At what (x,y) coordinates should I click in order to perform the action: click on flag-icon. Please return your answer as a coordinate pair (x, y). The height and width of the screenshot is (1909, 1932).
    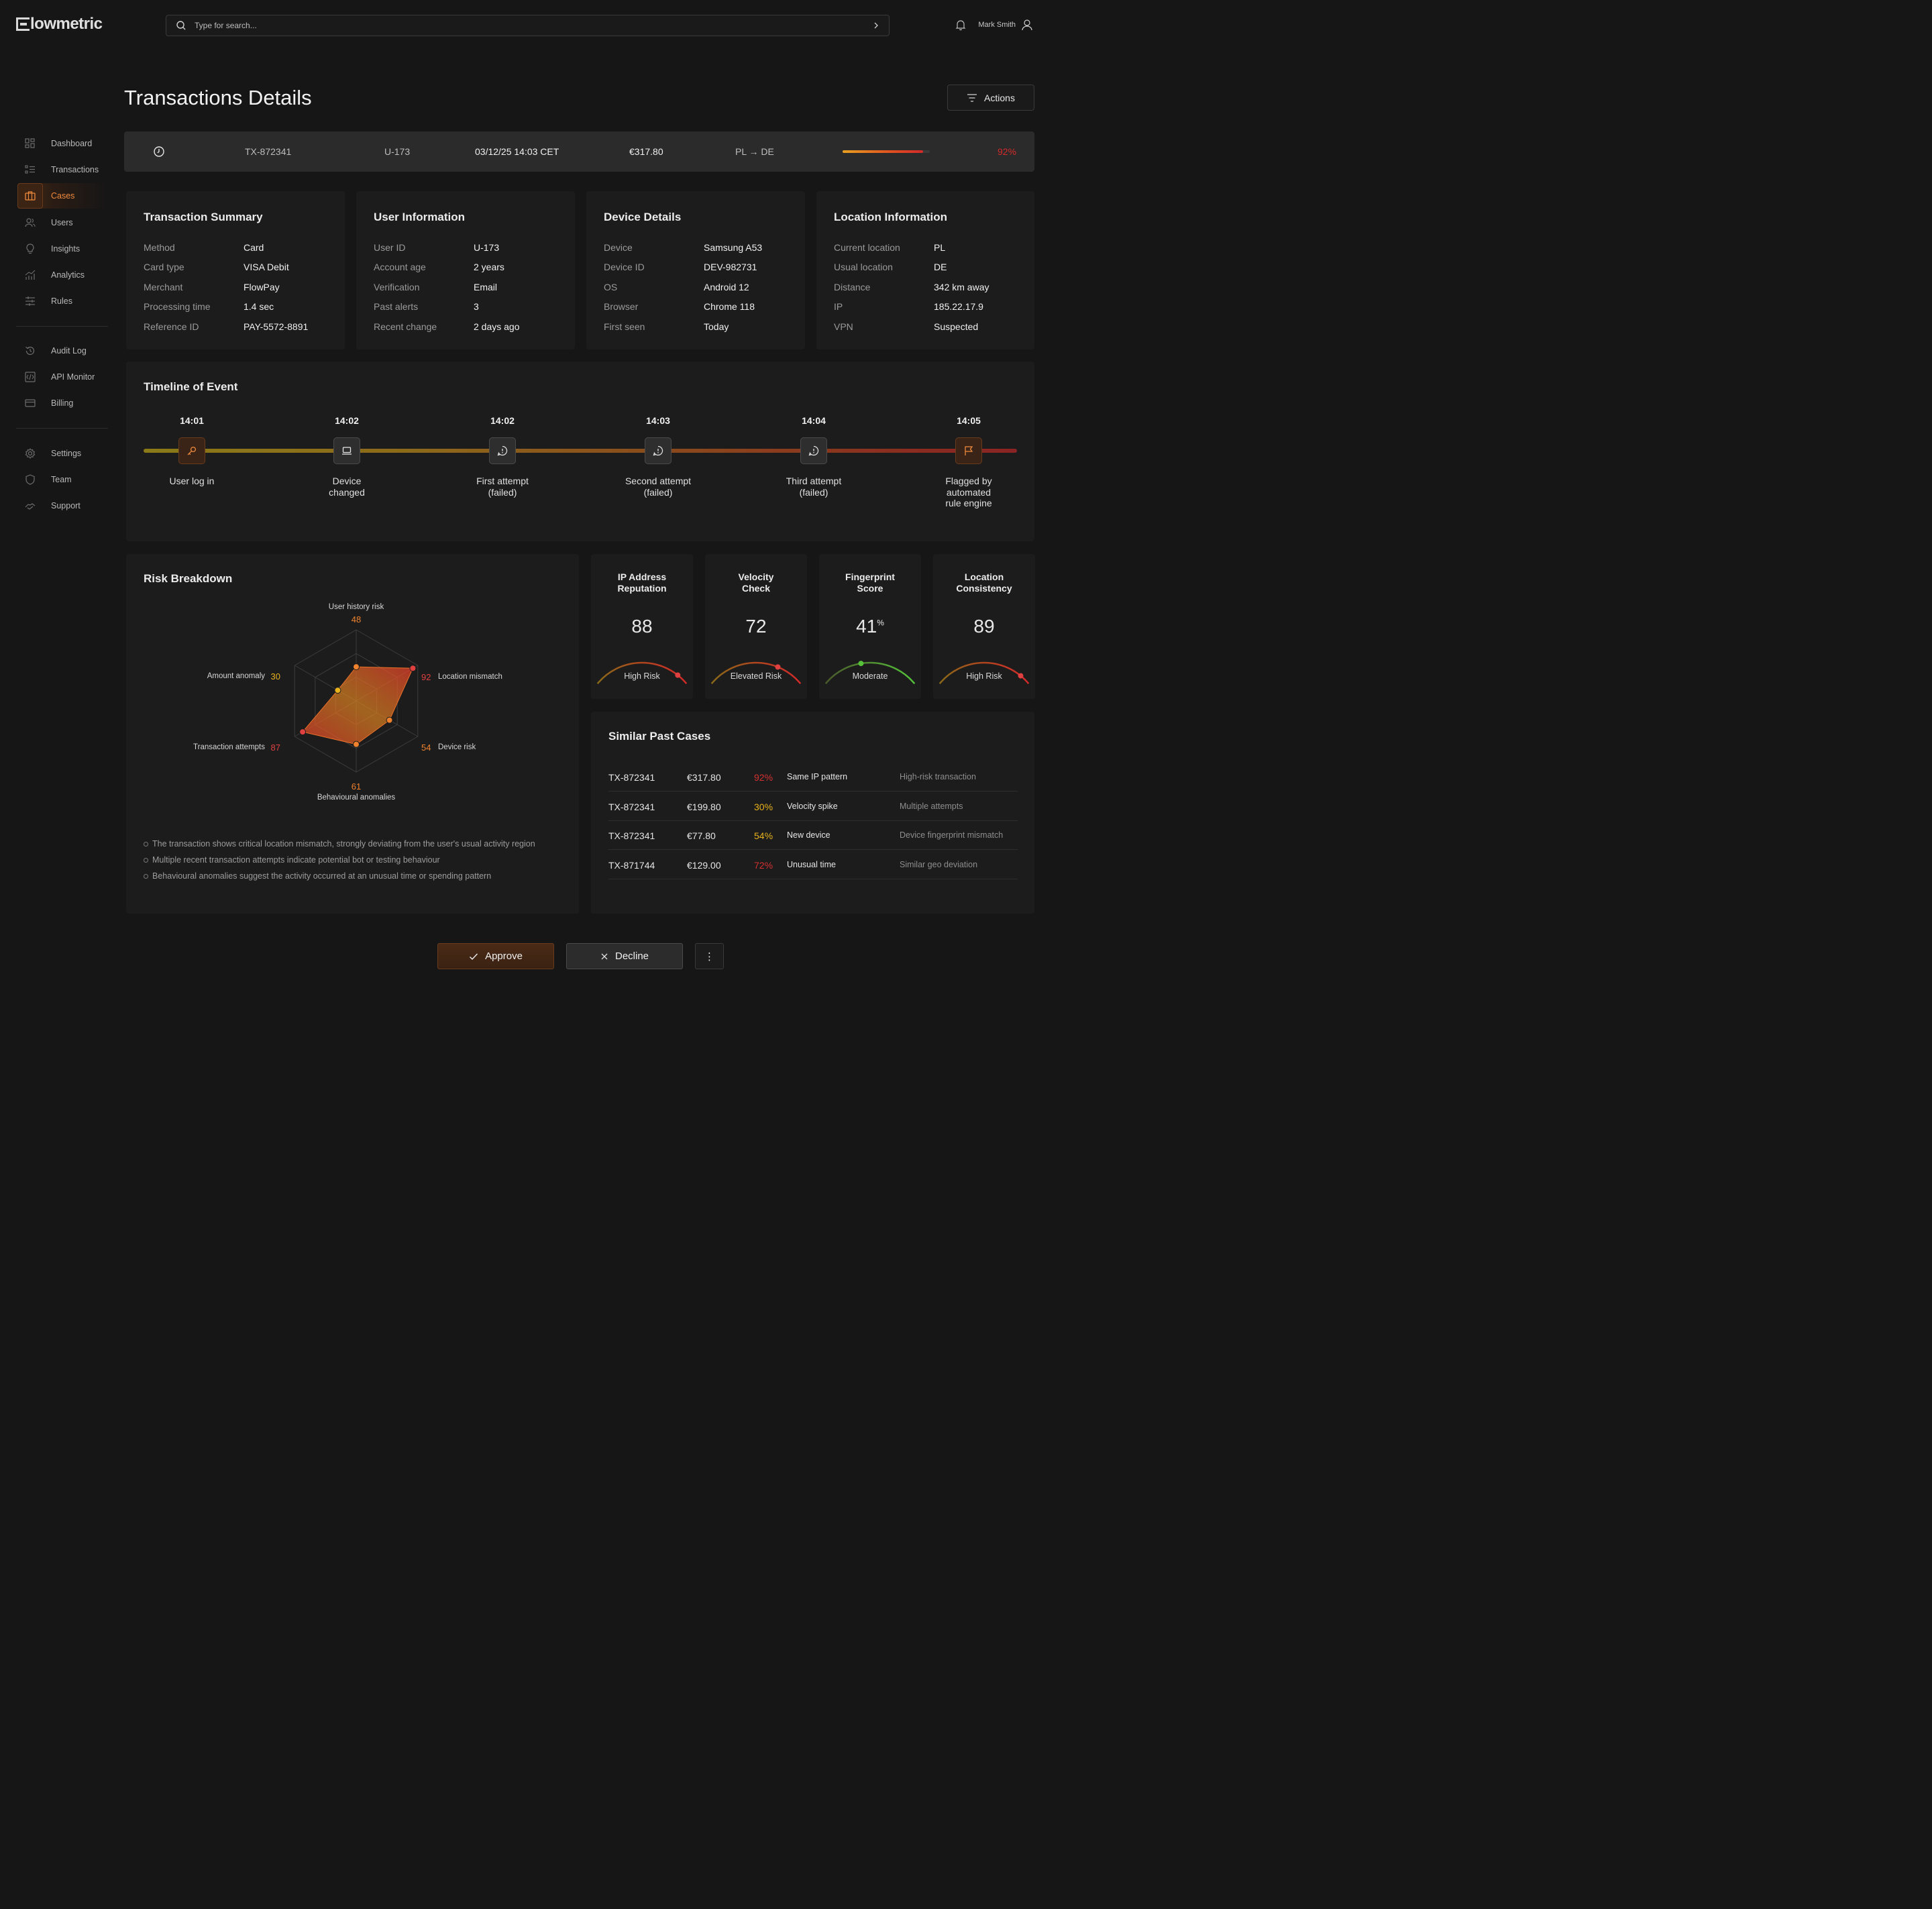
    Looking at the image, I should click on (969, 451).